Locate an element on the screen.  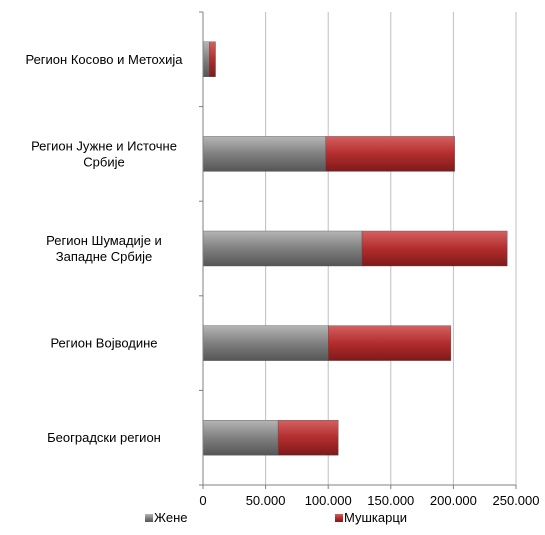
category-label: Регион Јужне и Источне Србије is located at coordinates (104, 153).